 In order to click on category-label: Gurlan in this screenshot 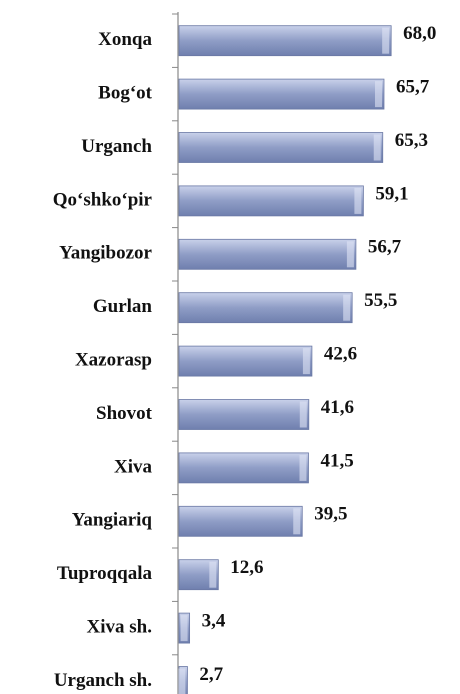, I will do `click(123, 306)`.